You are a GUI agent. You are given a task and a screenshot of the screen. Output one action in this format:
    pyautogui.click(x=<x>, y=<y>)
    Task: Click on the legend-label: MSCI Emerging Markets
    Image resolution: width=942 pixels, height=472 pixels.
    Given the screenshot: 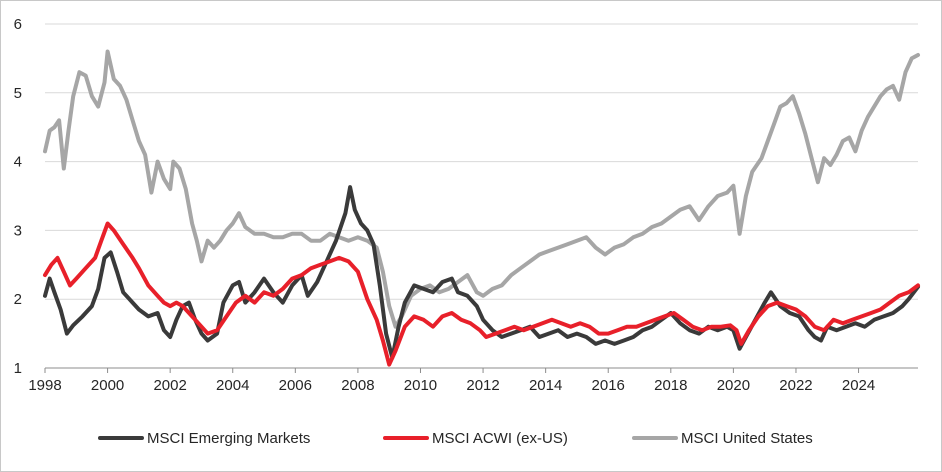 What is the action you would take?
    pyautogui.click(x=228, y=438)
    